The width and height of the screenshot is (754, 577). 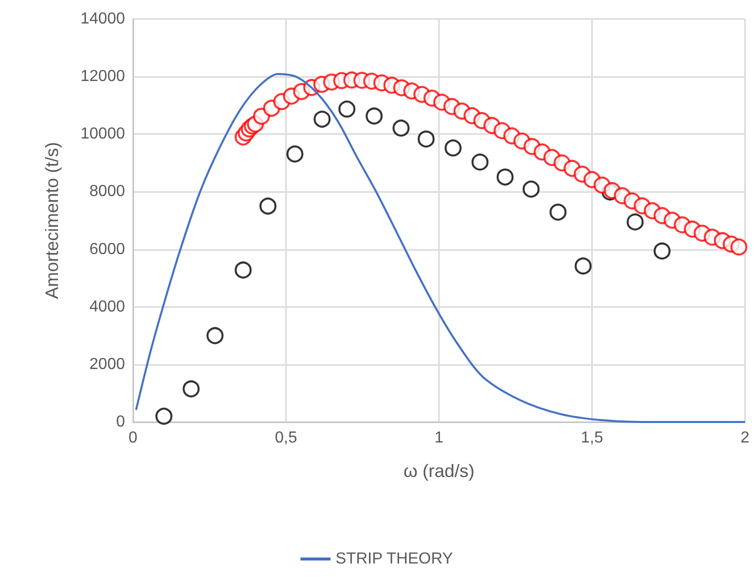 What do you see at coordinates (439, 471) in the screenshot?
I see `x-axis-title: ω (rad/s)` at bounding box center [439, 471].